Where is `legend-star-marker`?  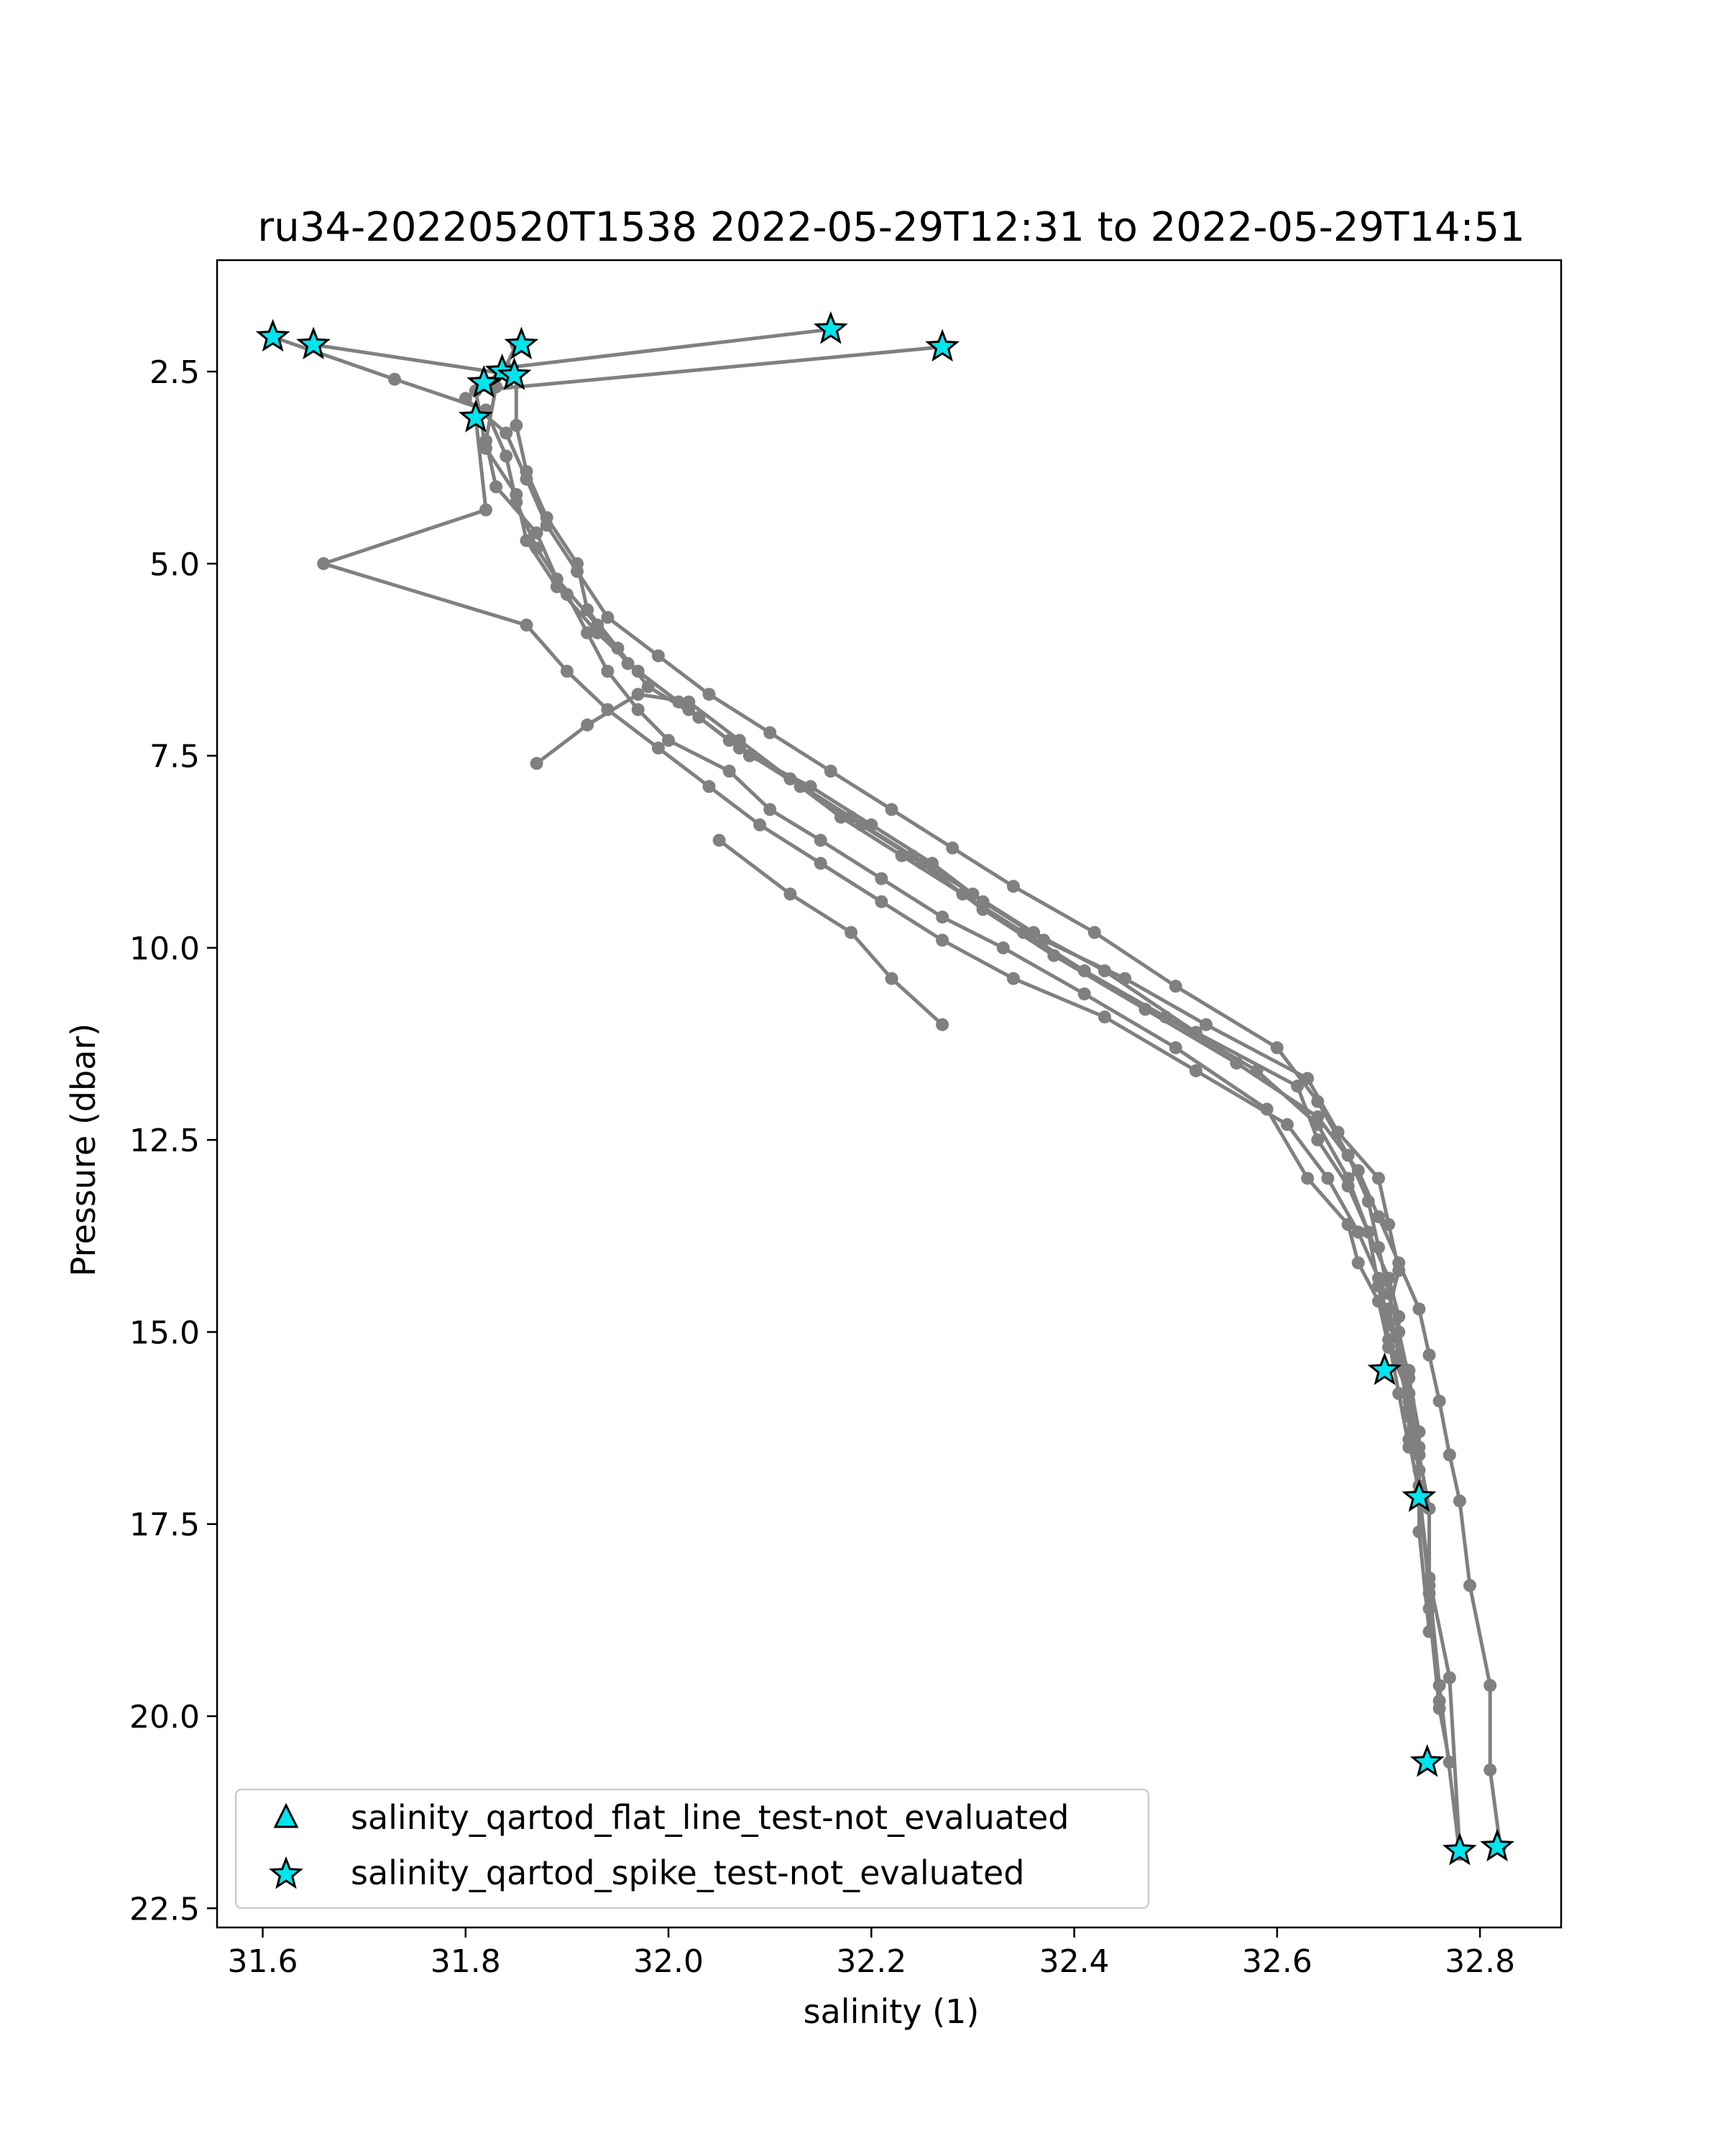 legend-star-marker is located at coordinates (286, 1872).